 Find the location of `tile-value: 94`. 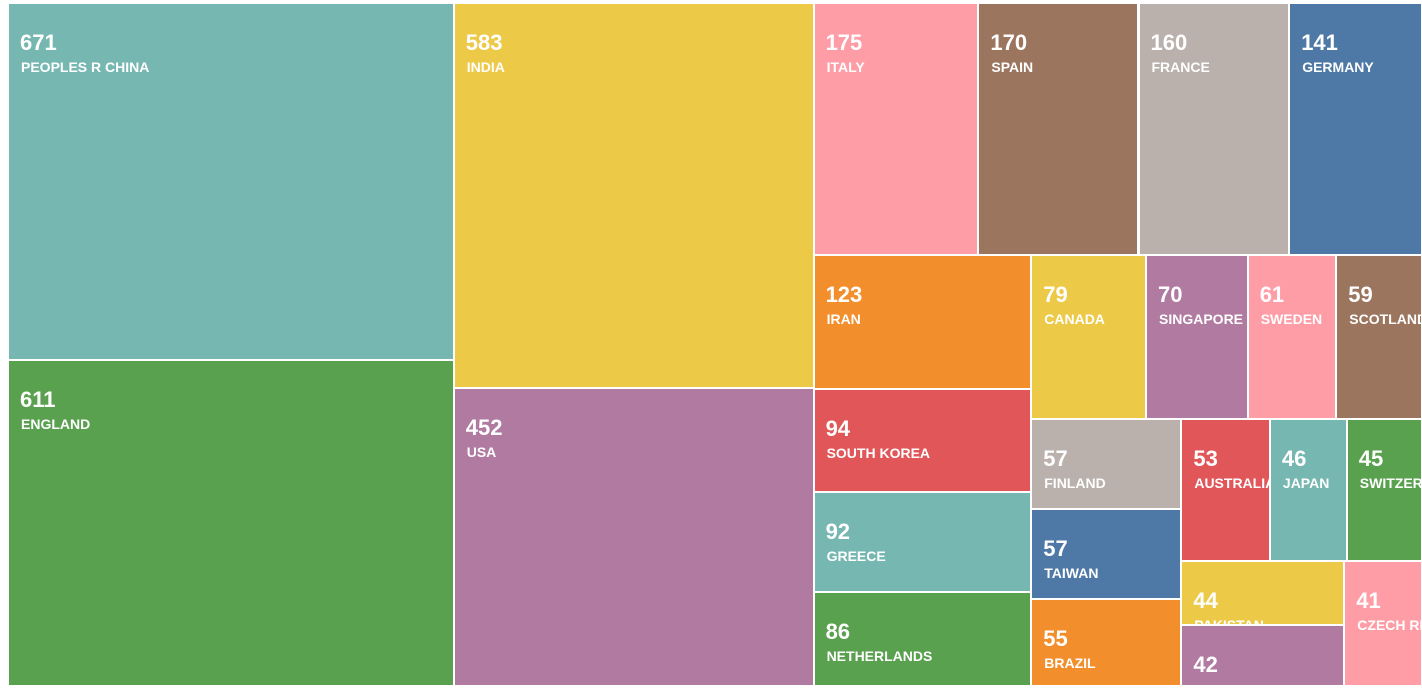

tile-value: 94 is located at coordinates (838, 429).